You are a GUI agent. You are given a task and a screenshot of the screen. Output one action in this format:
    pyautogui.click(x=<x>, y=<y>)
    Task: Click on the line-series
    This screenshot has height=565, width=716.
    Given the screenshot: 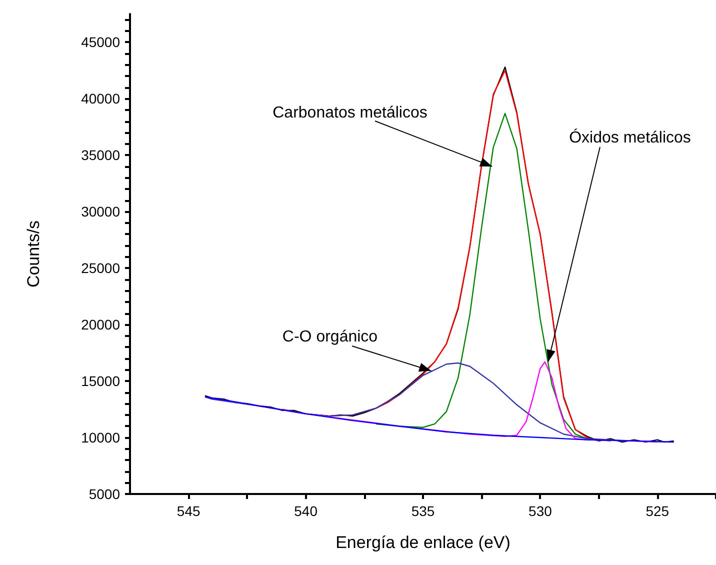 What is the action you would take?
    pyautogui.click(x=439, y=419)
    